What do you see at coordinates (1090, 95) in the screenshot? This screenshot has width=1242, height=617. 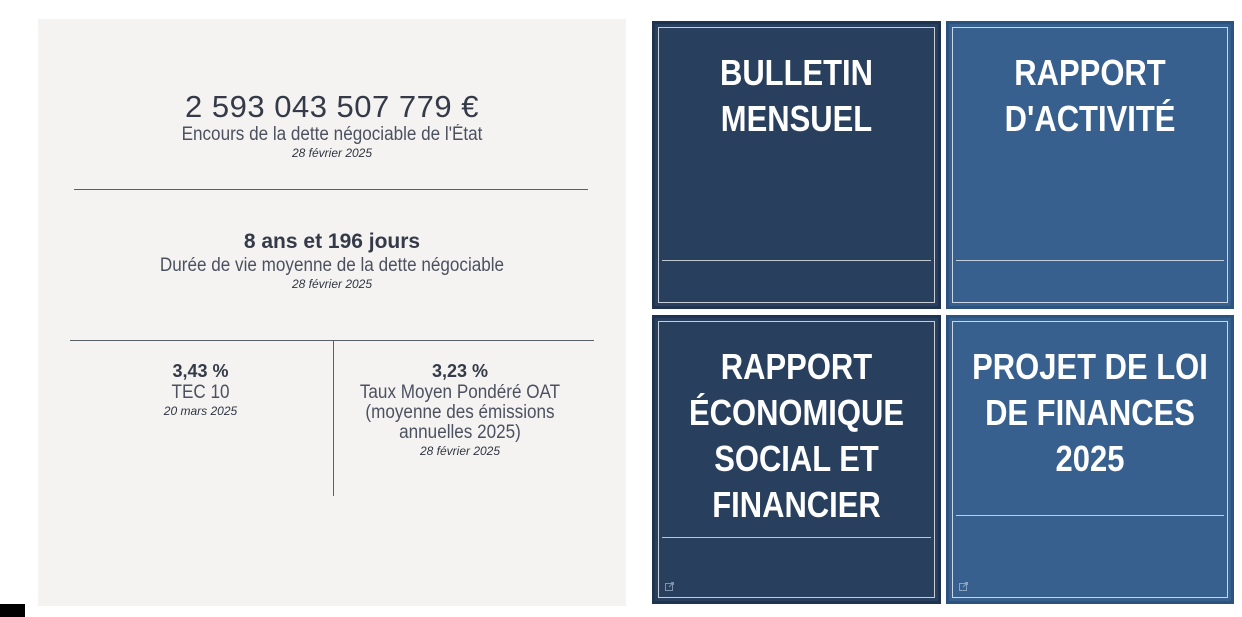 I see `tile-title: RAPPORT D'ACTIVITÉ` at bounding box center [1090, 95].